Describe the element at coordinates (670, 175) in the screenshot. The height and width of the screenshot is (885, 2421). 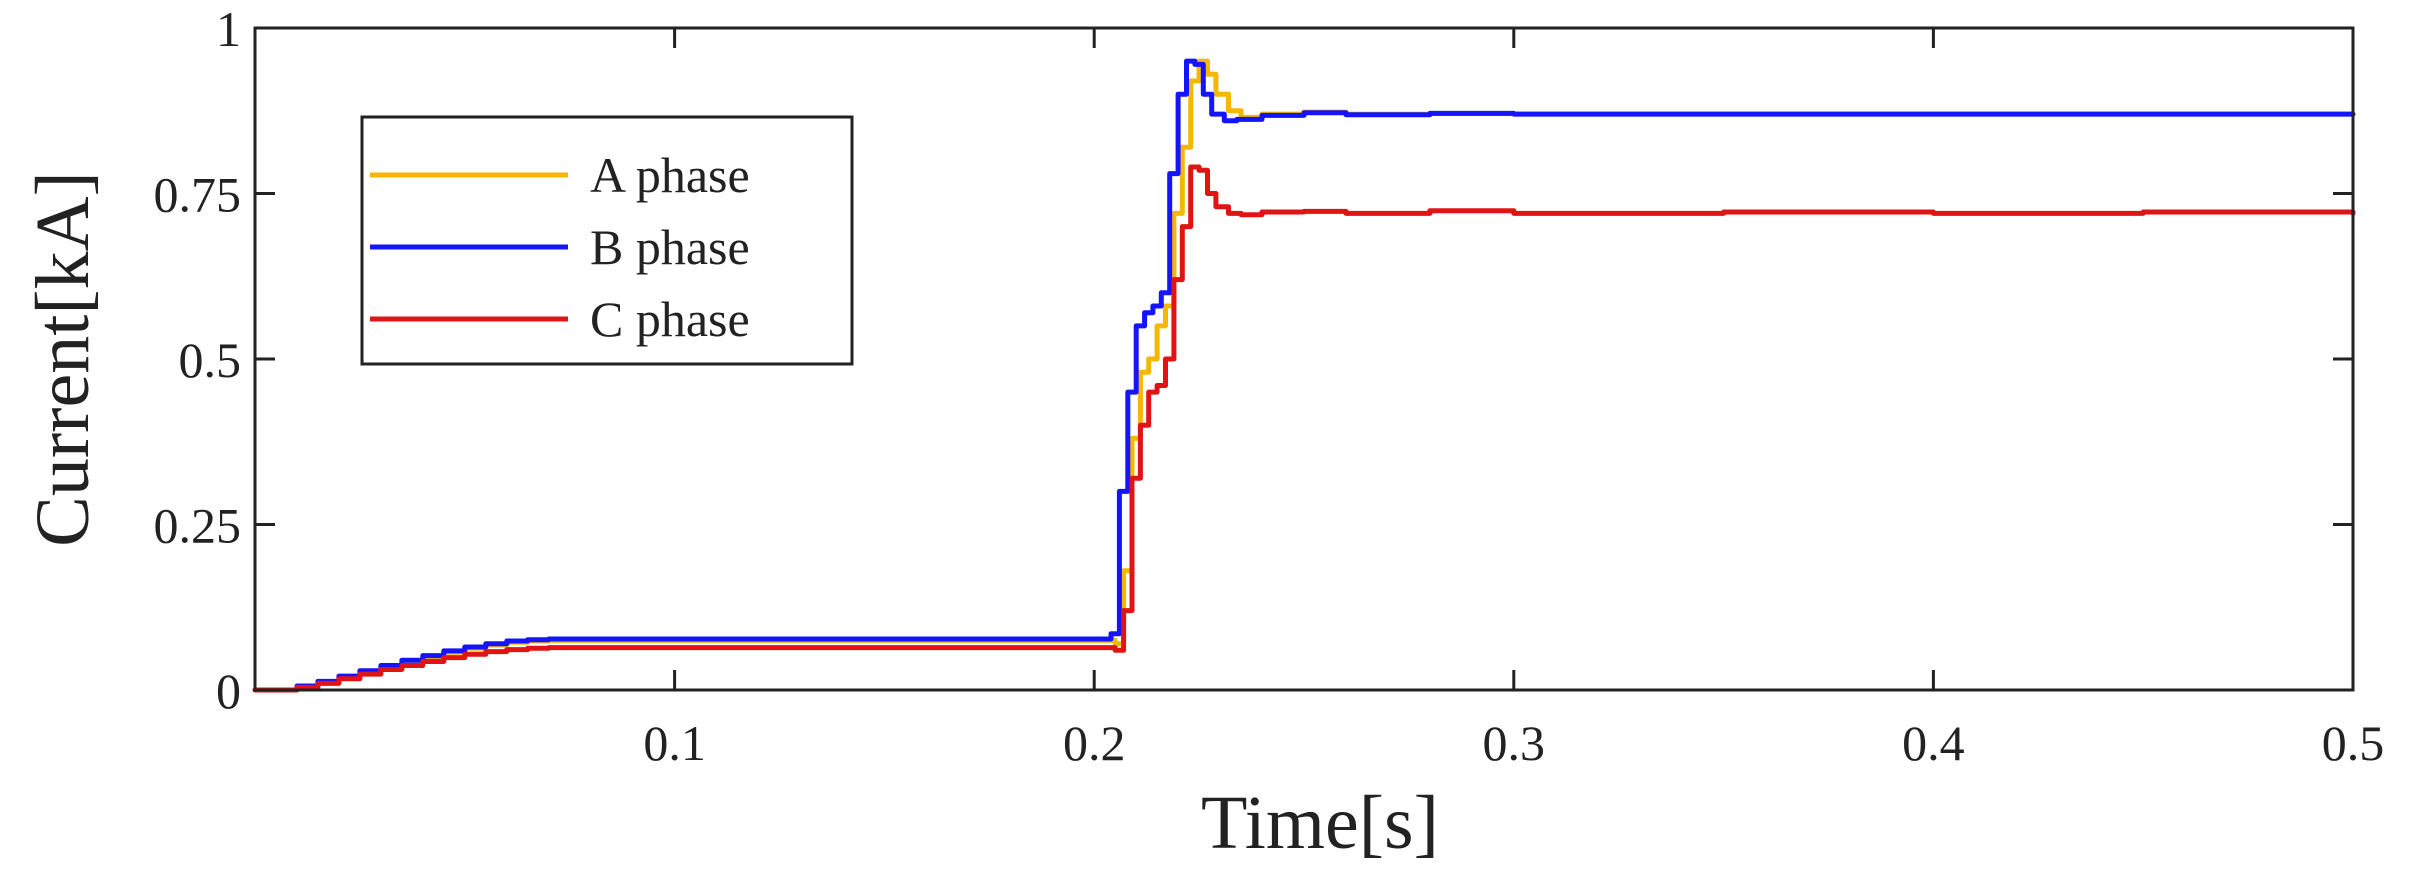
I see `legend-label-1: A phase` at that location.